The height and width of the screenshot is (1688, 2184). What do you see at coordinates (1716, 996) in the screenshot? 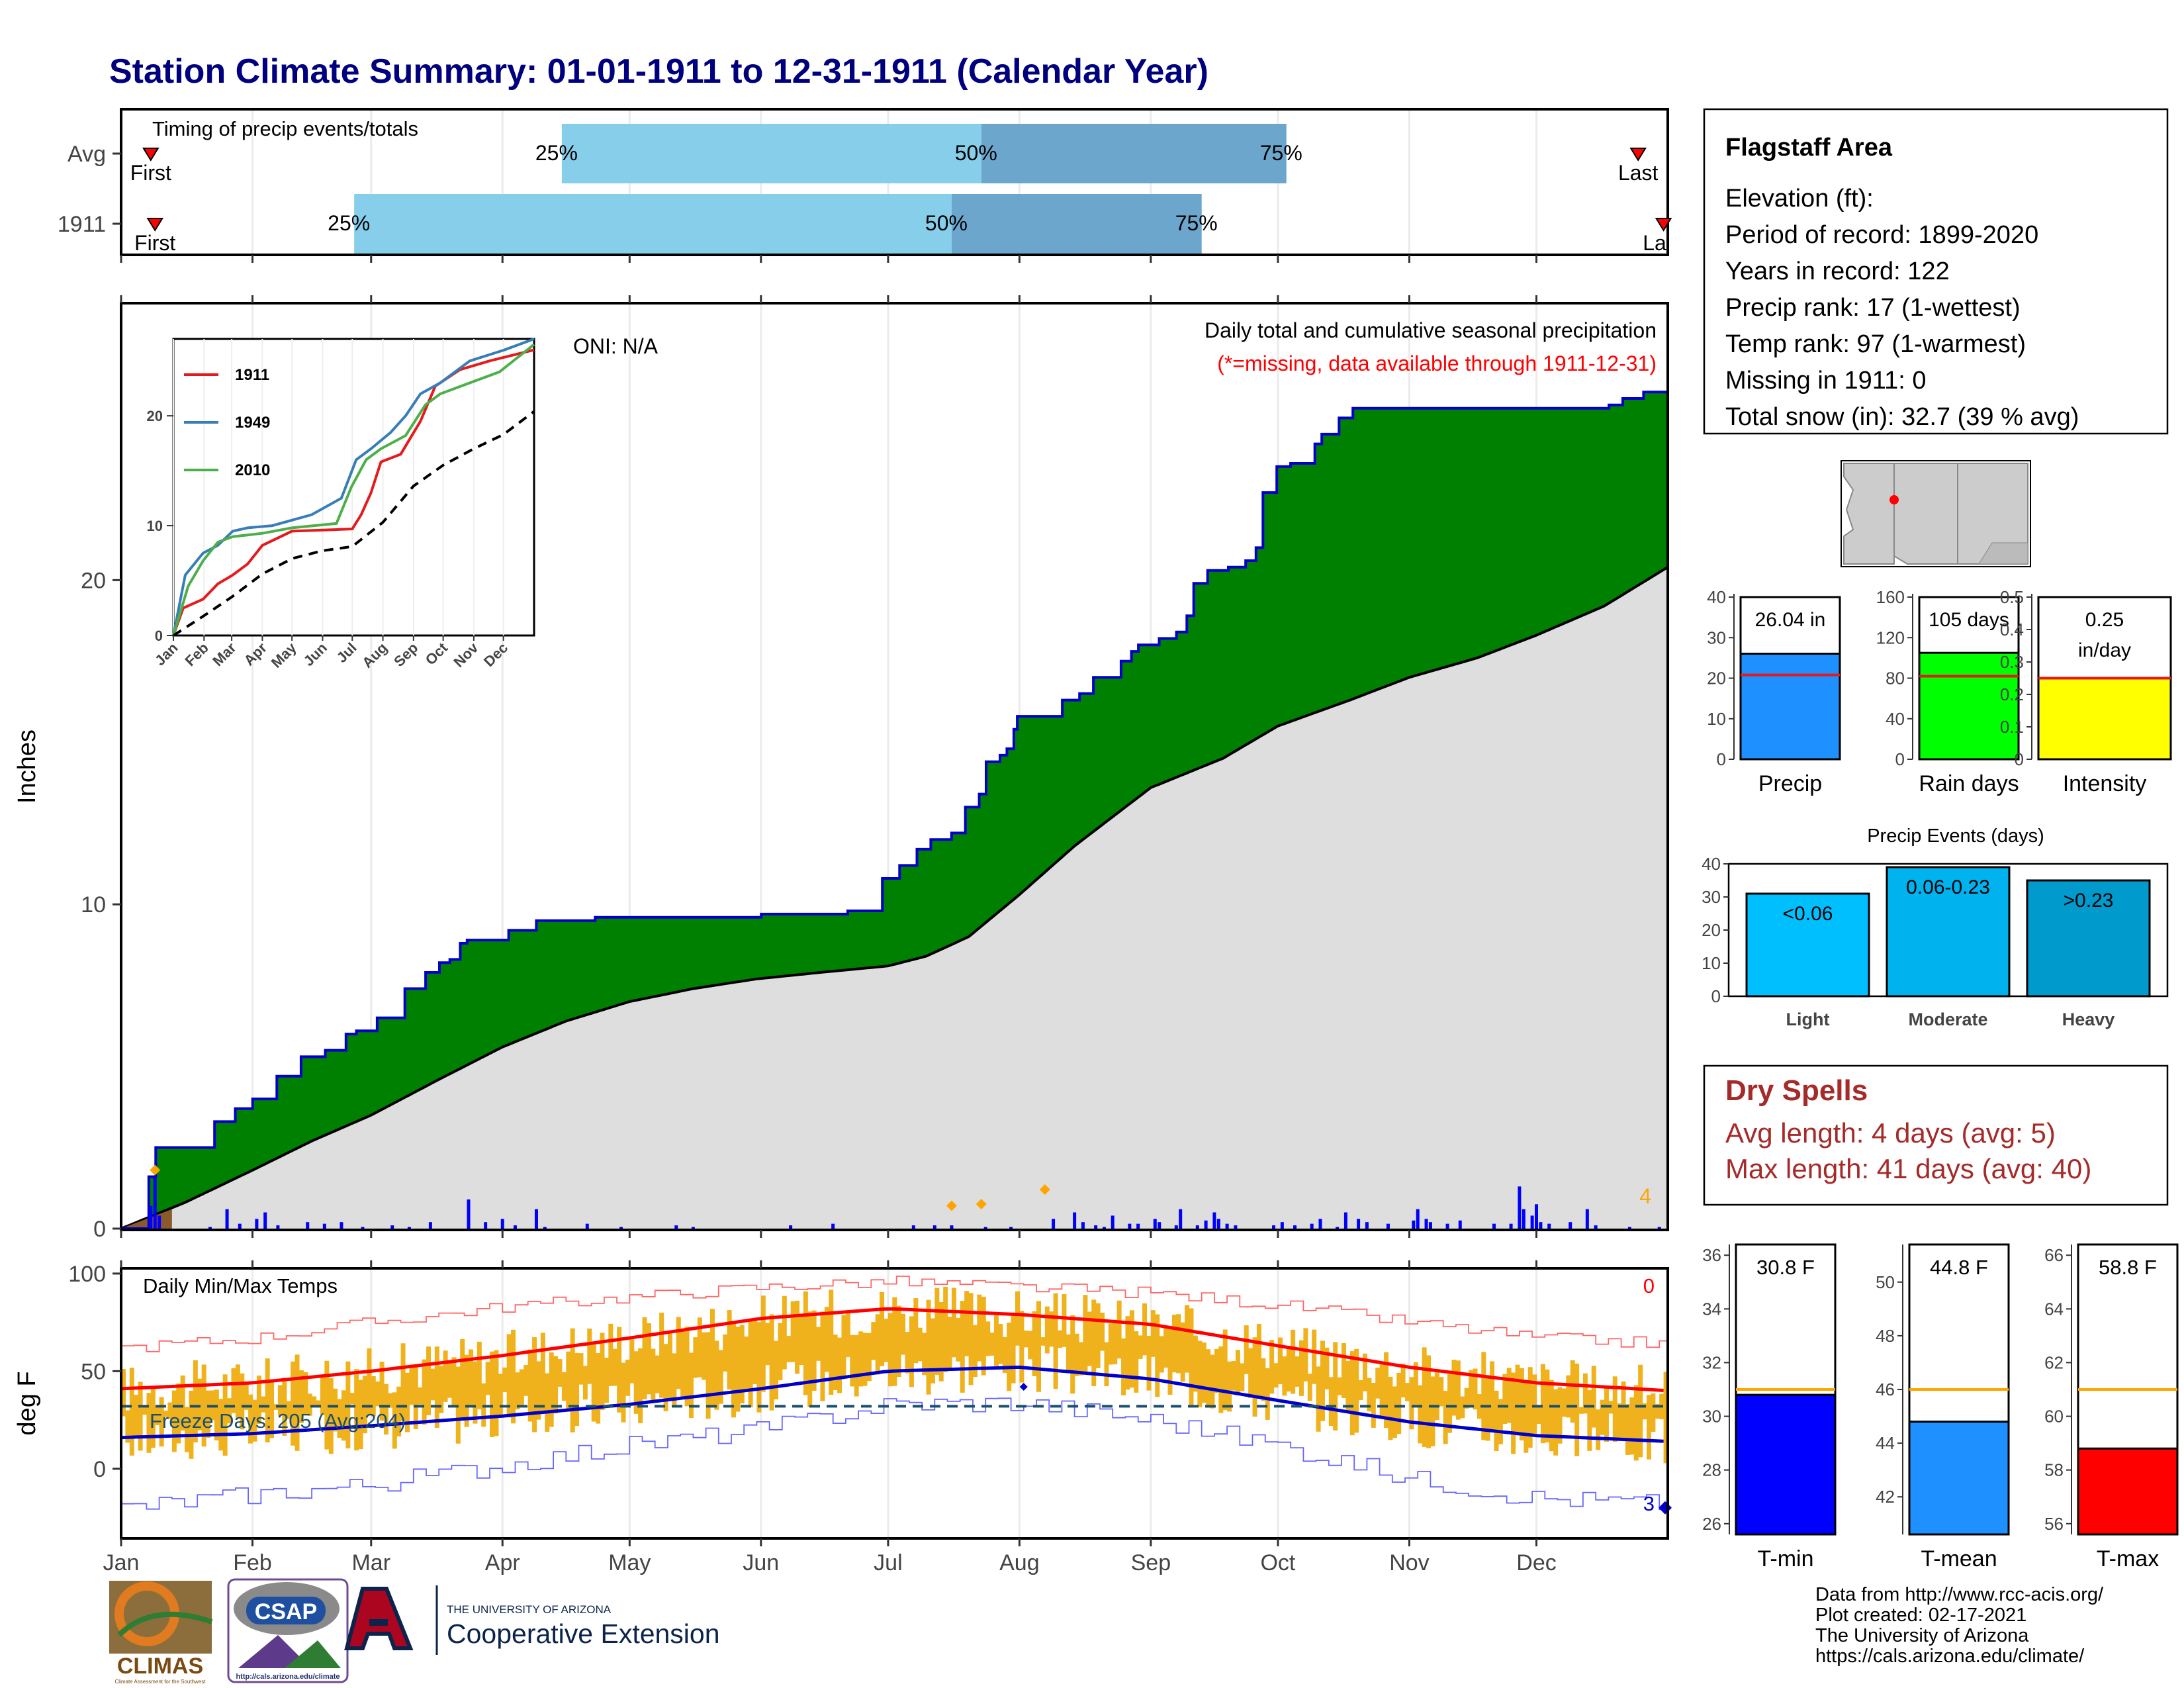
I see `events-tick-label: 0` at bounding box center [1716, 996].